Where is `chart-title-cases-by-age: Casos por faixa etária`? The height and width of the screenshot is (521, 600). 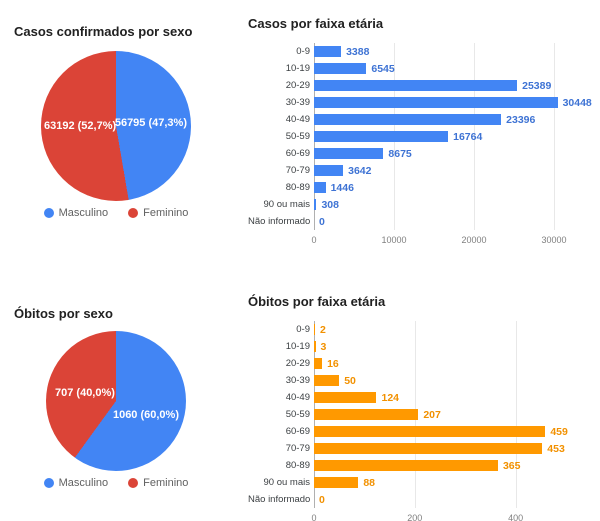 chart-title-cases-by-age: Casos por faixa etária is located at coordinates (316, 23).